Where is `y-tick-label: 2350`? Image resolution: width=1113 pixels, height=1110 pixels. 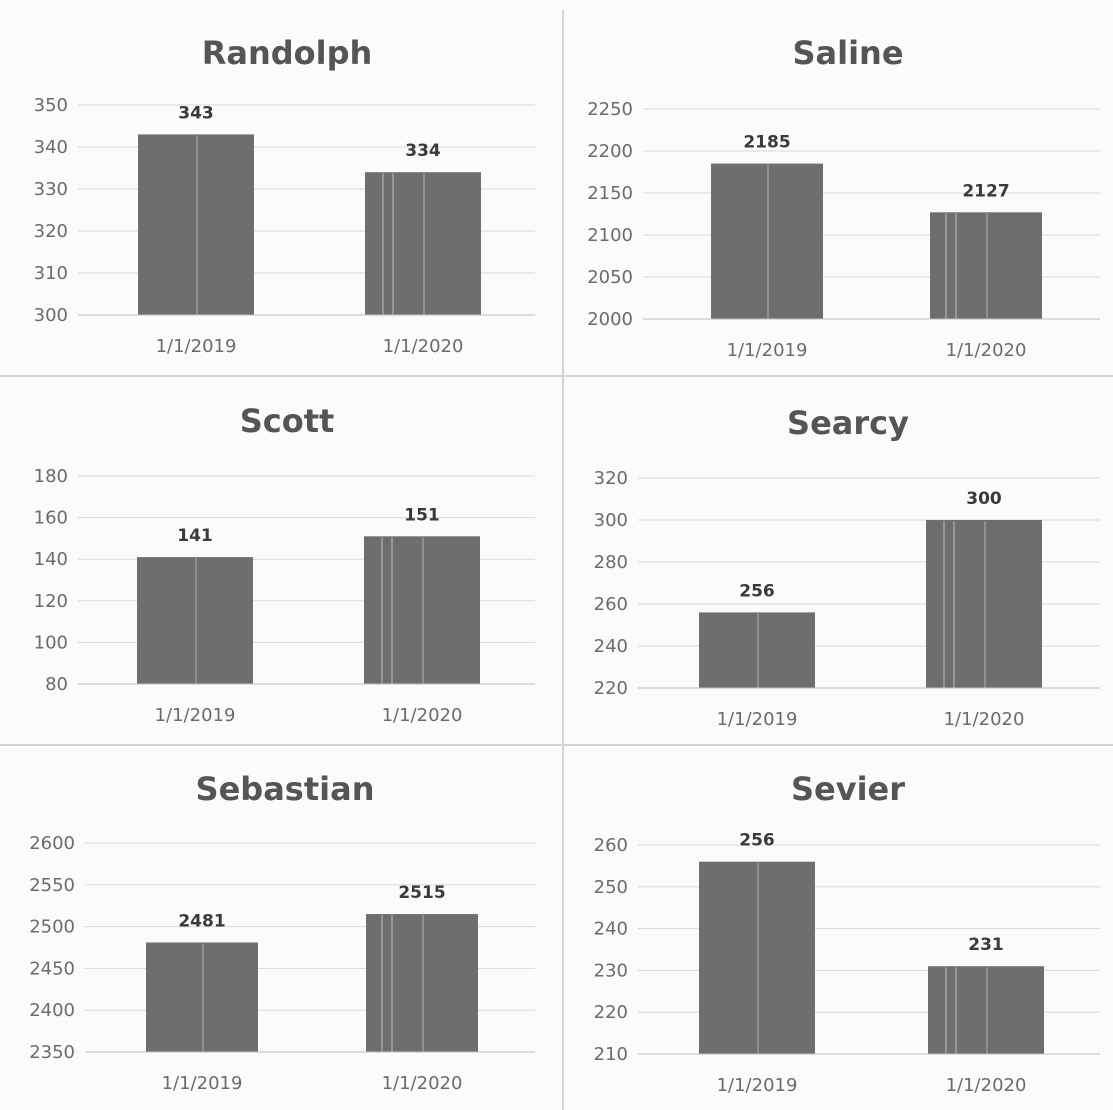 y-tick-label: 2350 is located at coordinates (52, 1052).